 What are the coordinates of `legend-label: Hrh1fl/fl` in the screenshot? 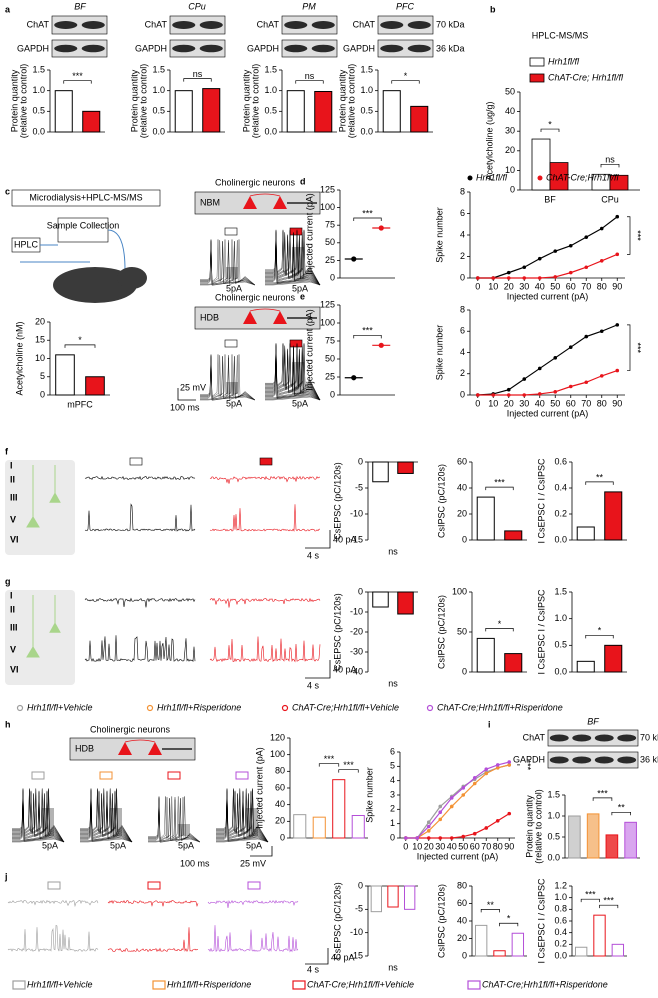 It's located at (564, 61).